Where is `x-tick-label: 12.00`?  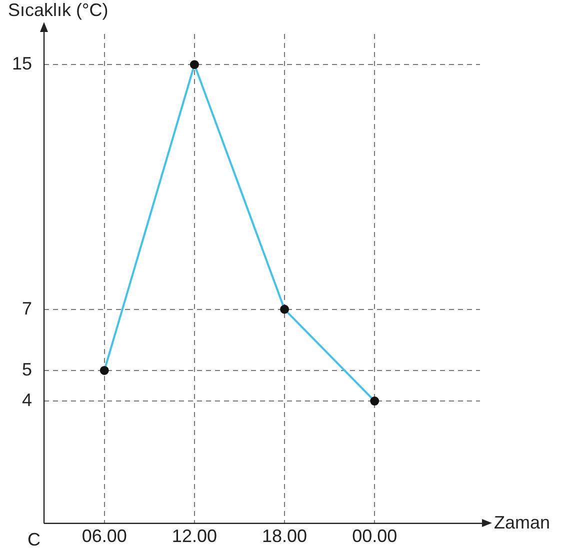
x-tick-label: 12.00 is located at coordinates (194, 536).